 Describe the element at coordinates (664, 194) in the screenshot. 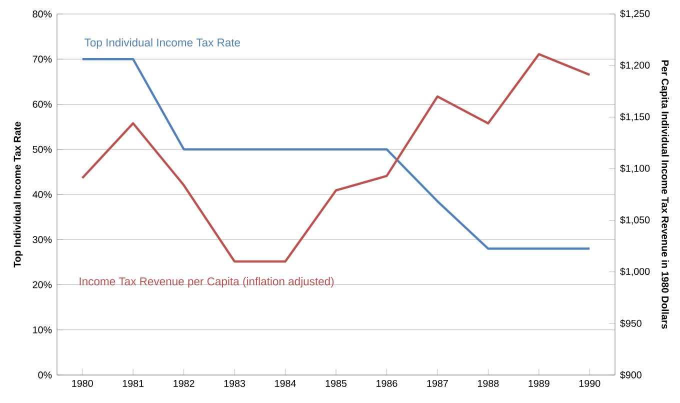

I see `y2-axis-title: Per Capita Individual Income Tax Revenue in 1980 Dollars` at that location.